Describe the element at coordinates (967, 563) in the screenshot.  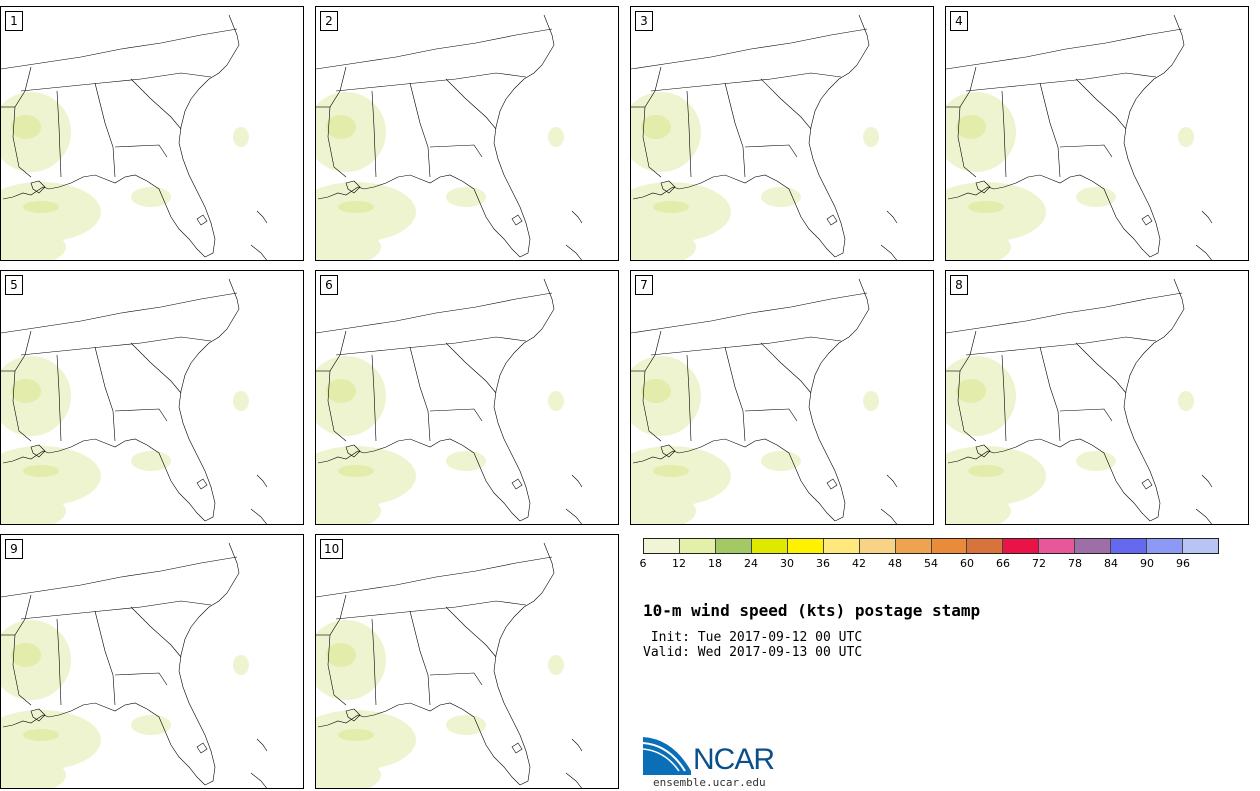
I see `colorbar-tick-label: 60` at that location.